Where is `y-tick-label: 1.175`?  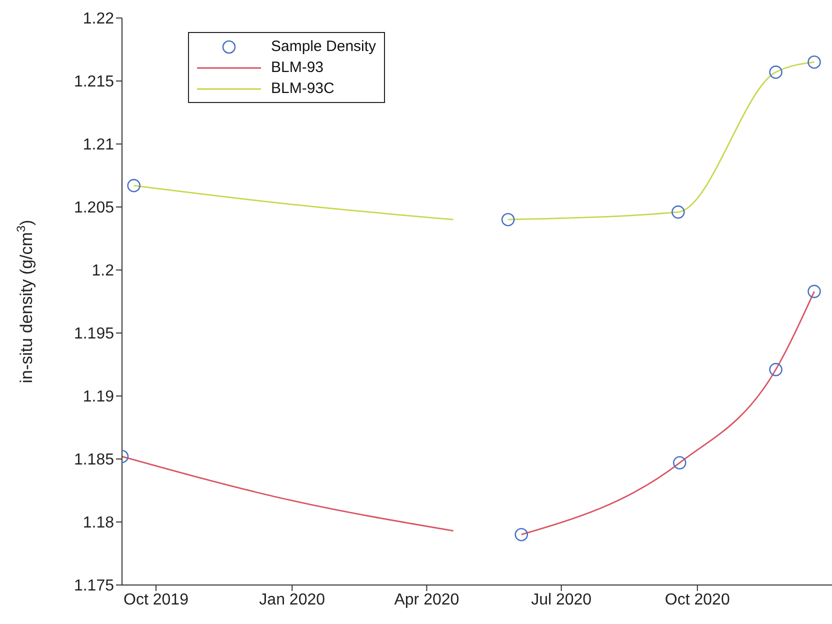
y-tick-label: 1.175 is located at coordinates (94, 586).